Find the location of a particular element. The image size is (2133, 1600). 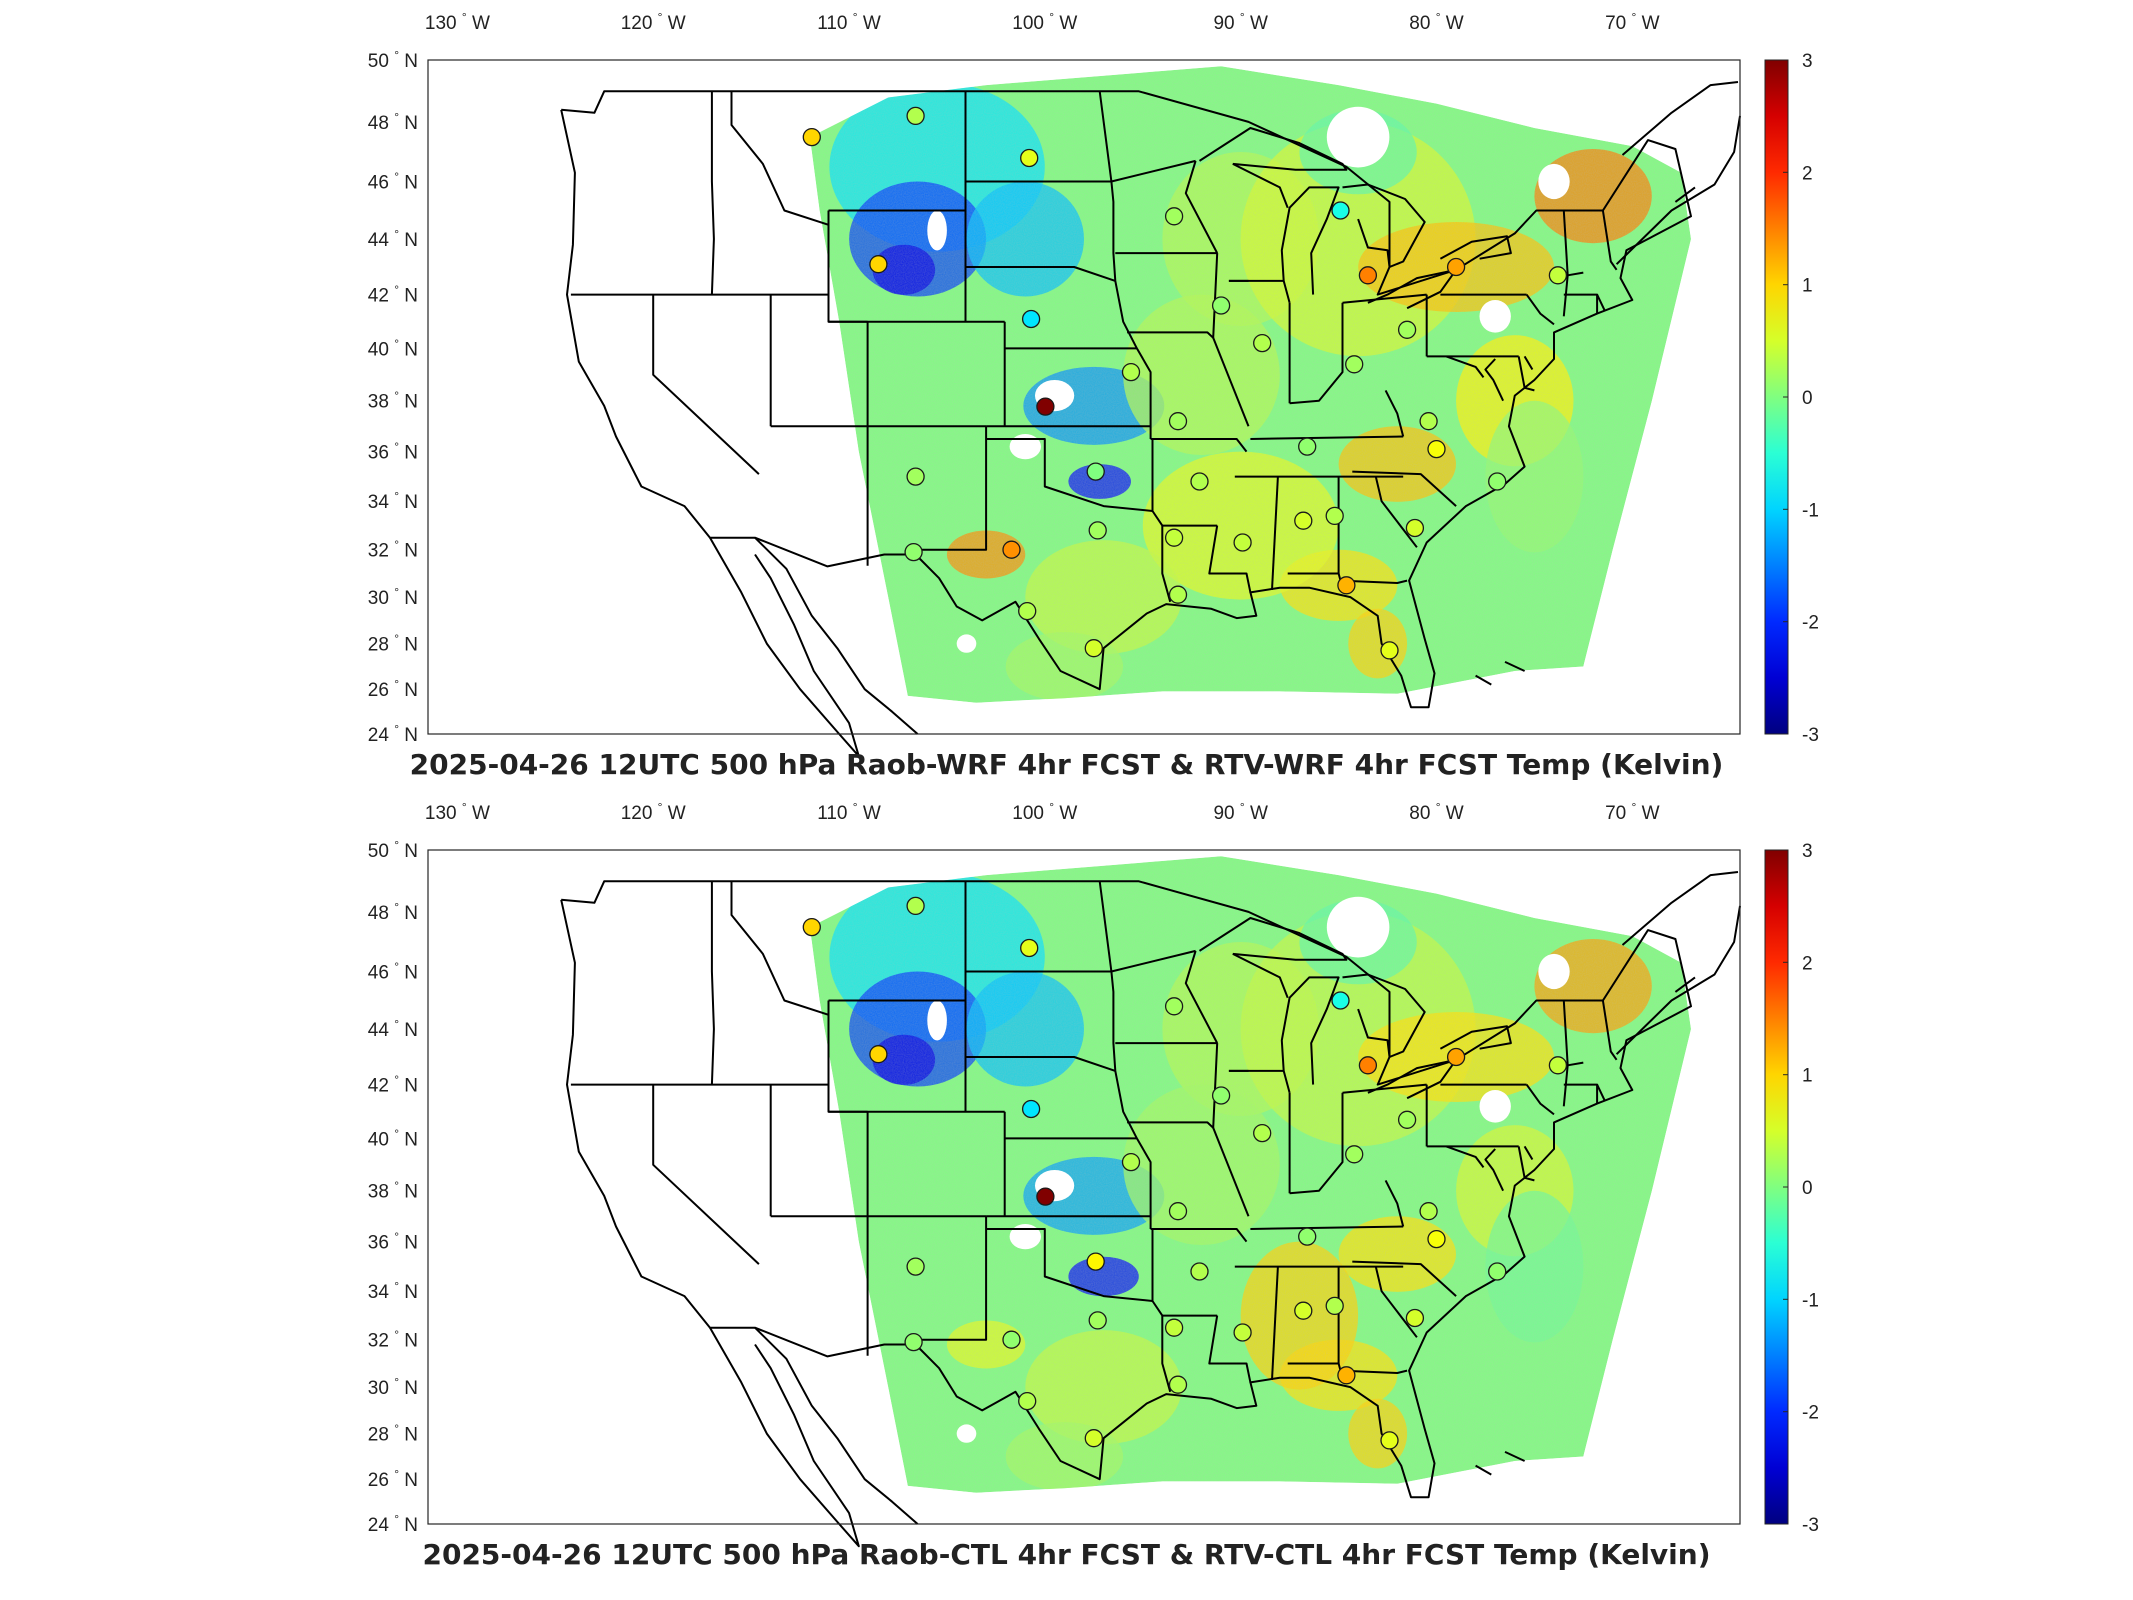

latitude-tick-label: 34 ° N is located at coordinates (393, 1291).